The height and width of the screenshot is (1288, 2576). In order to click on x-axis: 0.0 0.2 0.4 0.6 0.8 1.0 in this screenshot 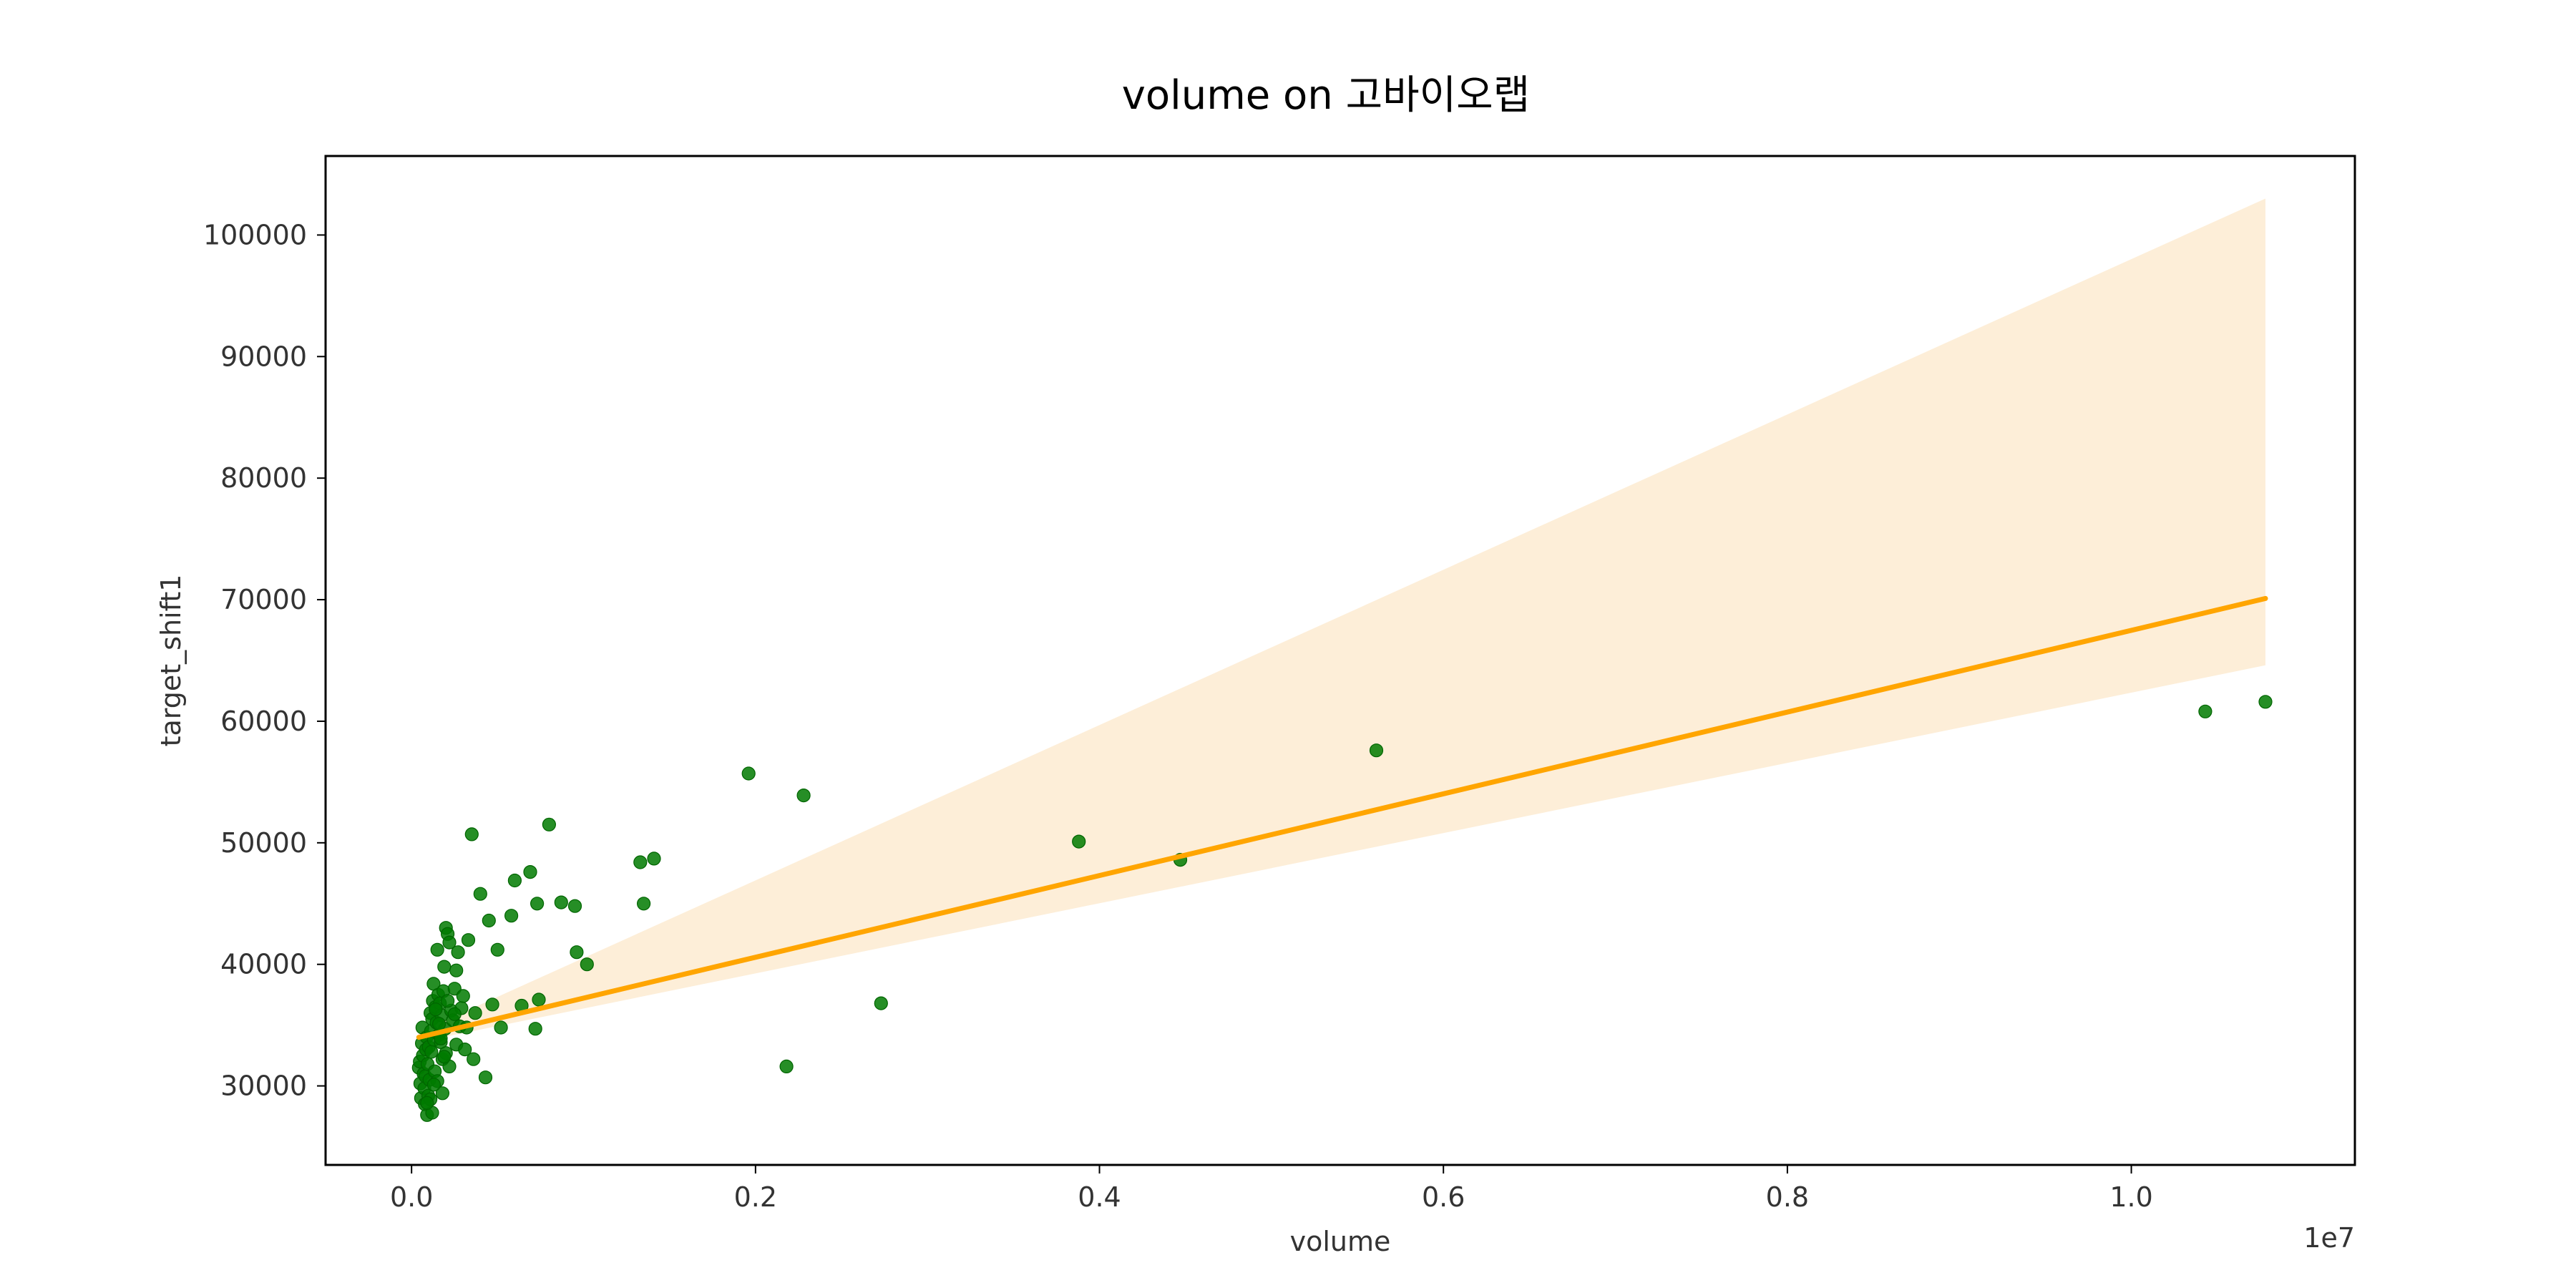, I will do `click(1271, 1189)`.